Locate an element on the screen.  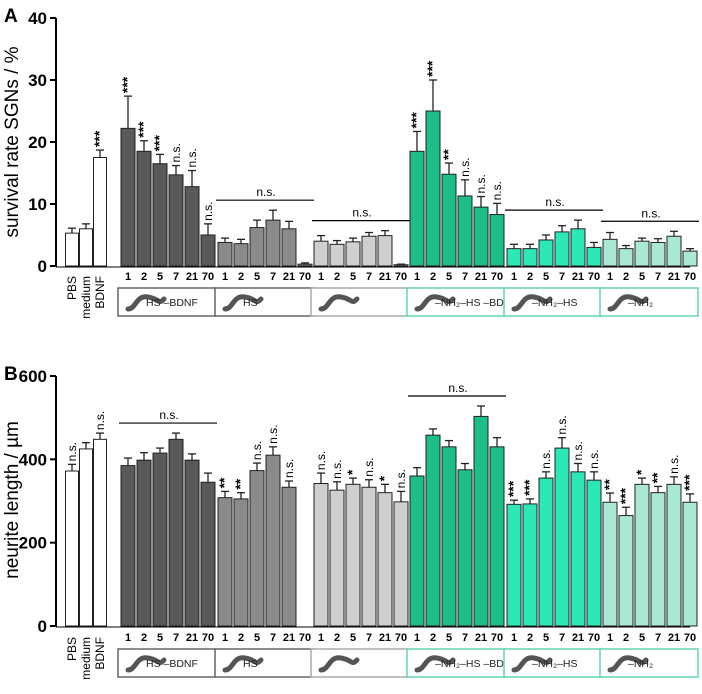
group-label: HS is located at coordinates (250, 664).